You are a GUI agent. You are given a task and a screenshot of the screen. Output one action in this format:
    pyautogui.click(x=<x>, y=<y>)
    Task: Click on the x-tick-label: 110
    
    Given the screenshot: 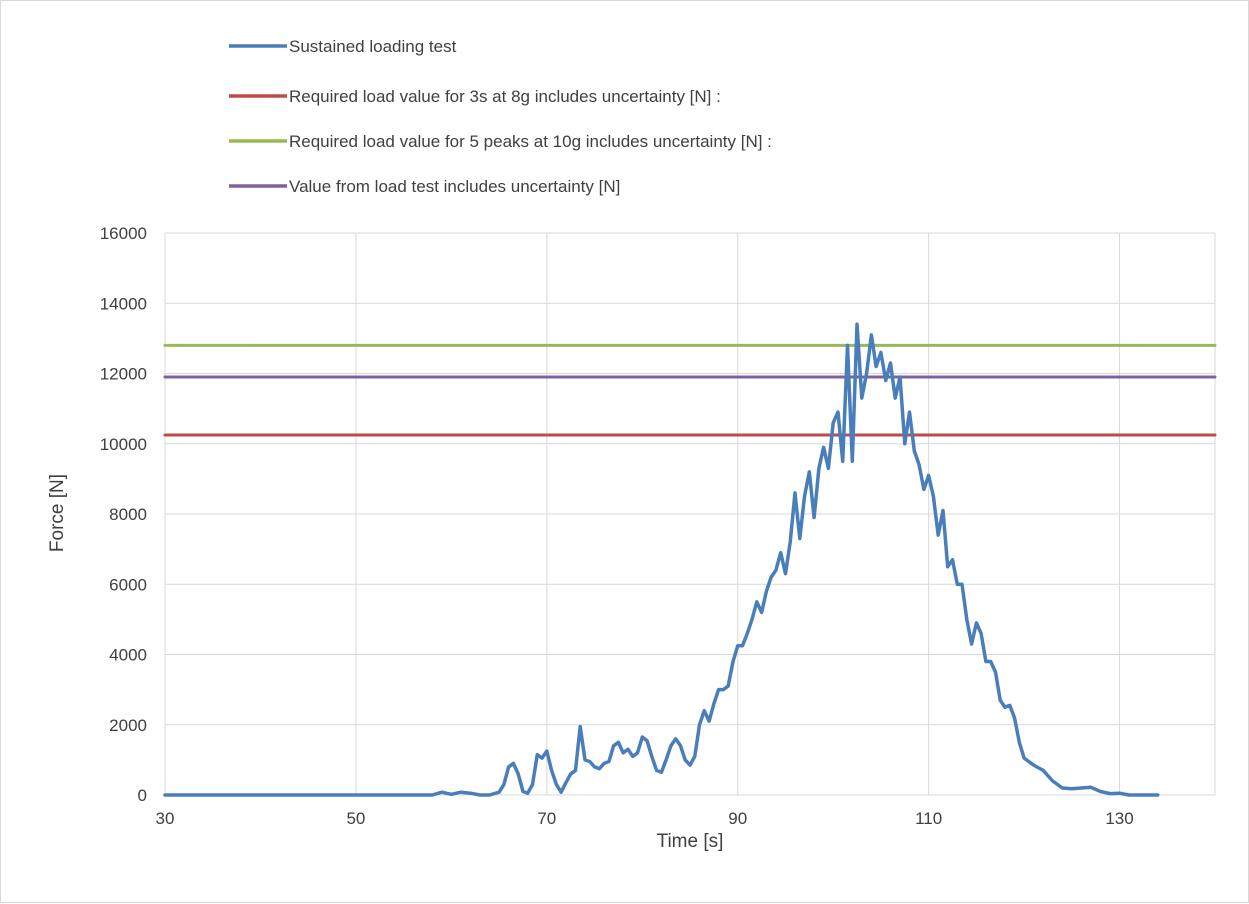 What is the action you would take?
    pyautogui.click(x=928, y=818)
    